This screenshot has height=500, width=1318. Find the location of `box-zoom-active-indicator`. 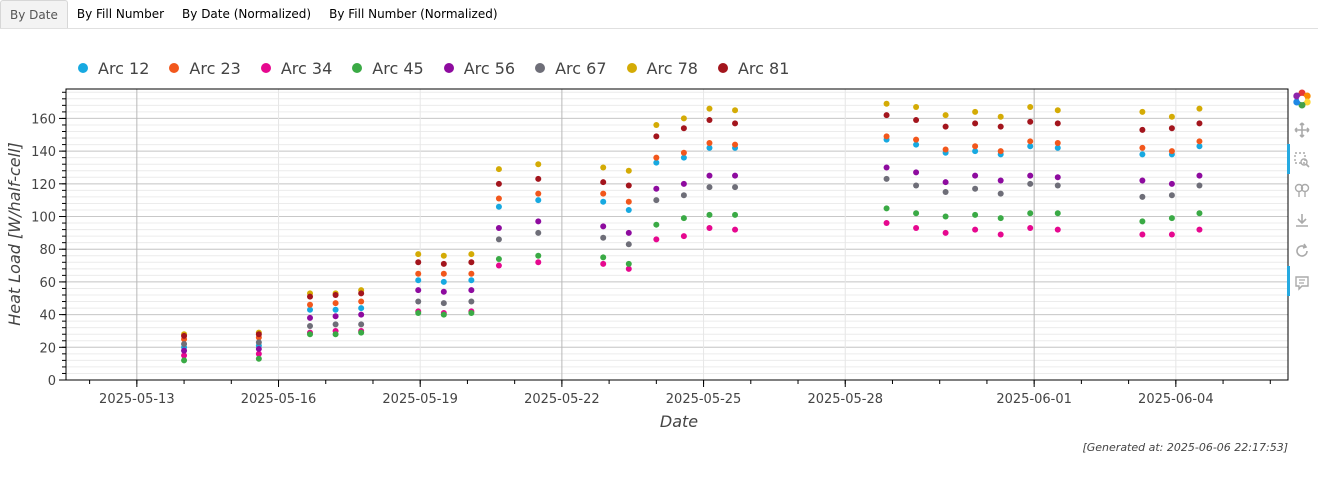

box-zoom-active-indicator is located at coordinates (1288, 159).